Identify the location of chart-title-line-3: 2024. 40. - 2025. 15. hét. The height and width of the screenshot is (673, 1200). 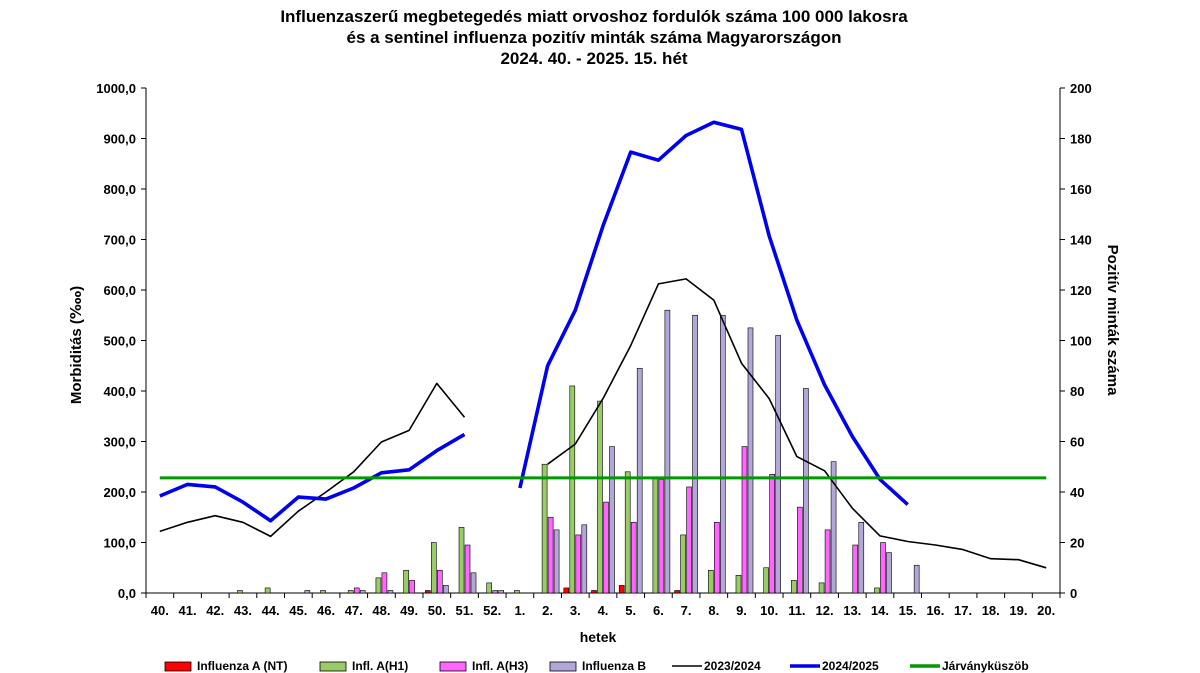
(594, 58).